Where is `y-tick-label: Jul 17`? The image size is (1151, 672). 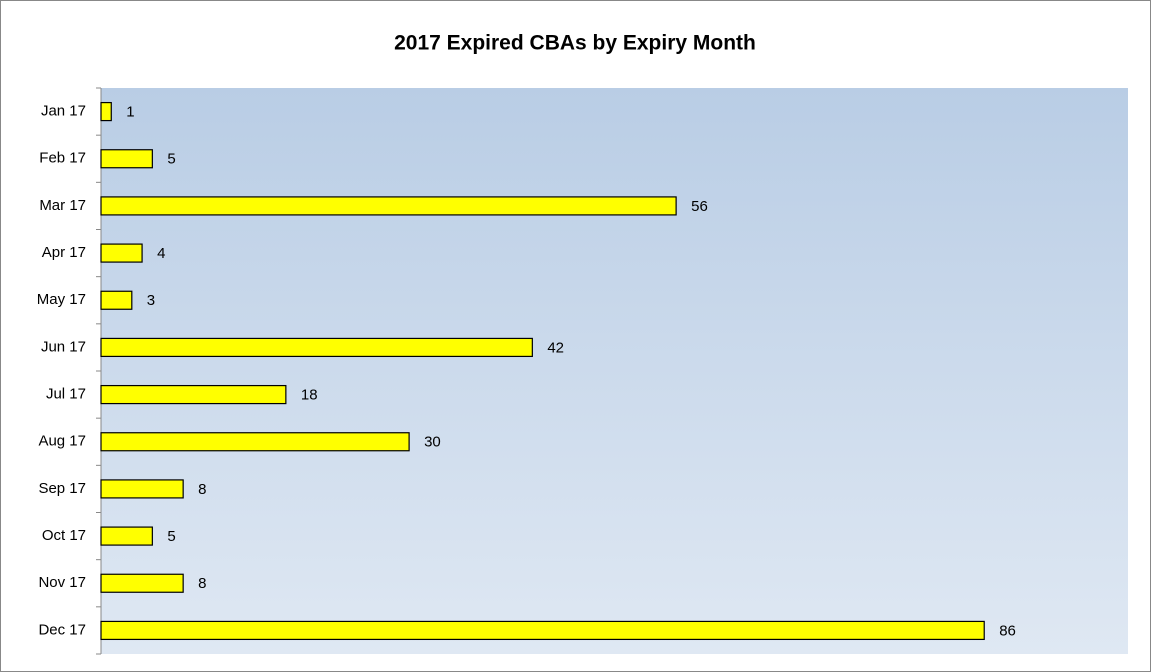
y-tick-label: Jul 17 is located at coordinates (66, 394).